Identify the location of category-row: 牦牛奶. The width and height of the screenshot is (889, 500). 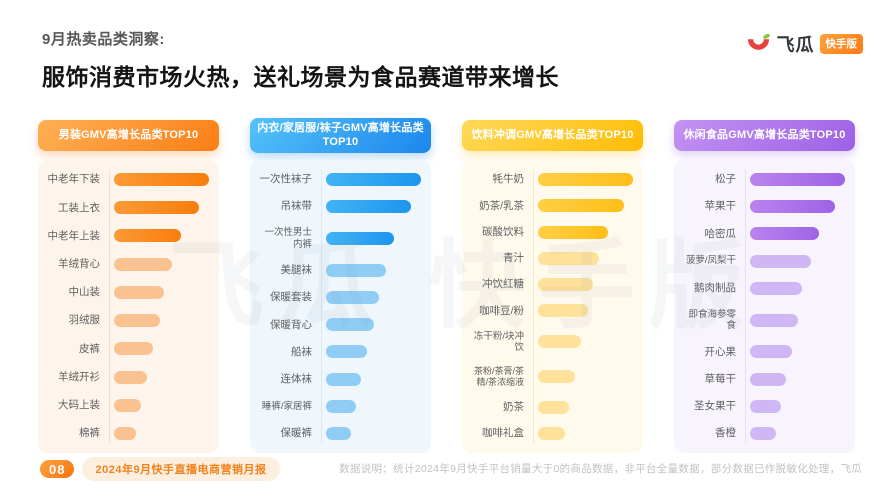
(551, 179).